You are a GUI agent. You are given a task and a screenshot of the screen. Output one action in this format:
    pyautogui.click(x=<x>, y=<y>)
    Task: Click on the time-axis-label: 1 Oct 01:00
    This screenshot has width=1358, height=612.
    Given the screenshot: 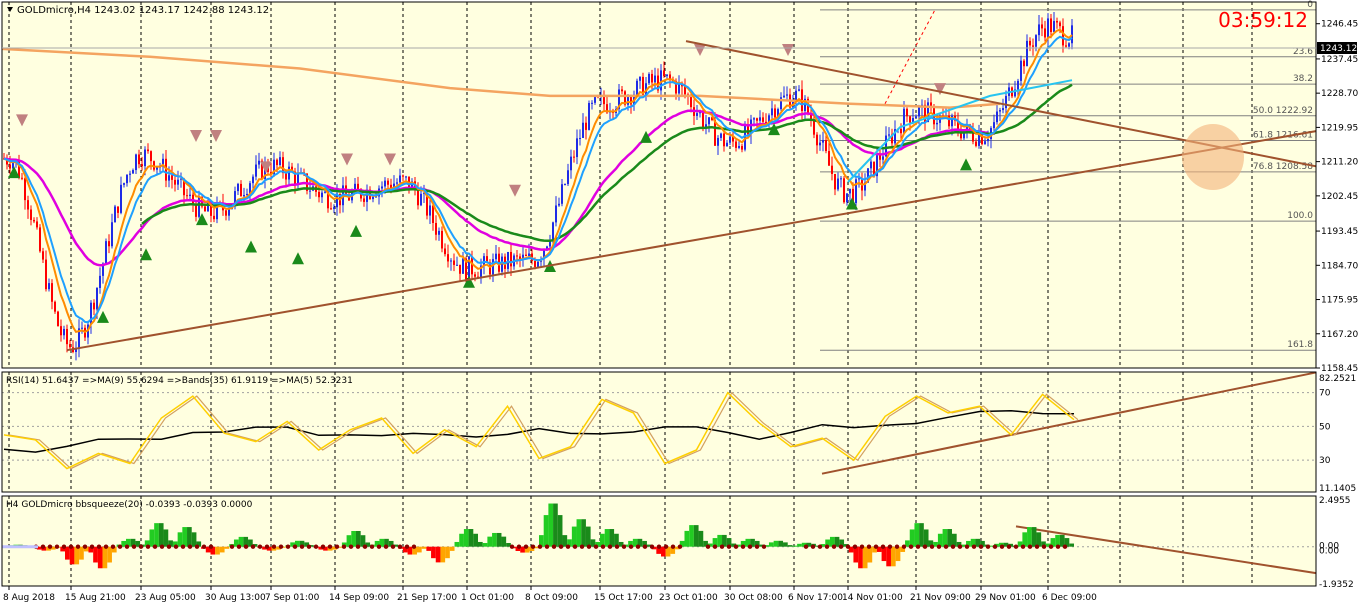 What is the action you would take?
    pyautogui.click(x=487, y=598)
    